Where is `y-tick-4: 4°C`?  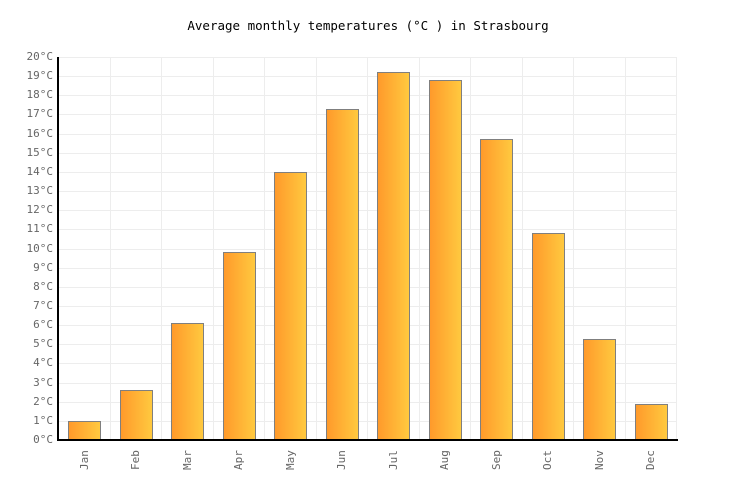
y-tick-4: 4°C is located at coordinates (43, 363).